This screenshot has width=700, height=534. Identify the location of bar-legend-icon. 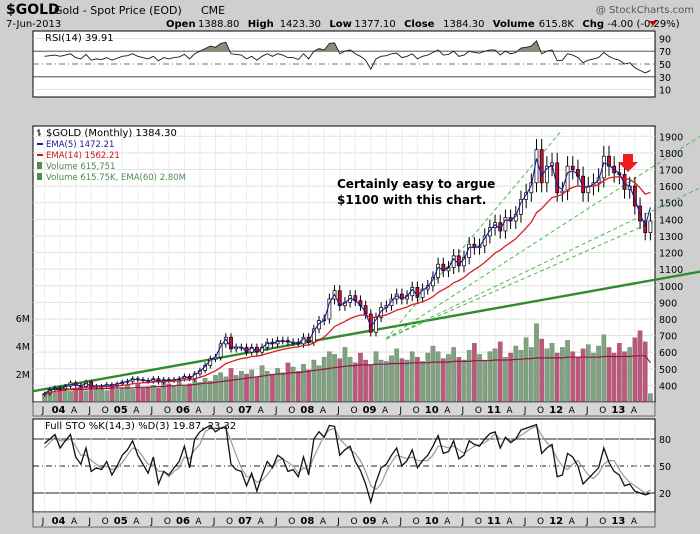
(39, 176).